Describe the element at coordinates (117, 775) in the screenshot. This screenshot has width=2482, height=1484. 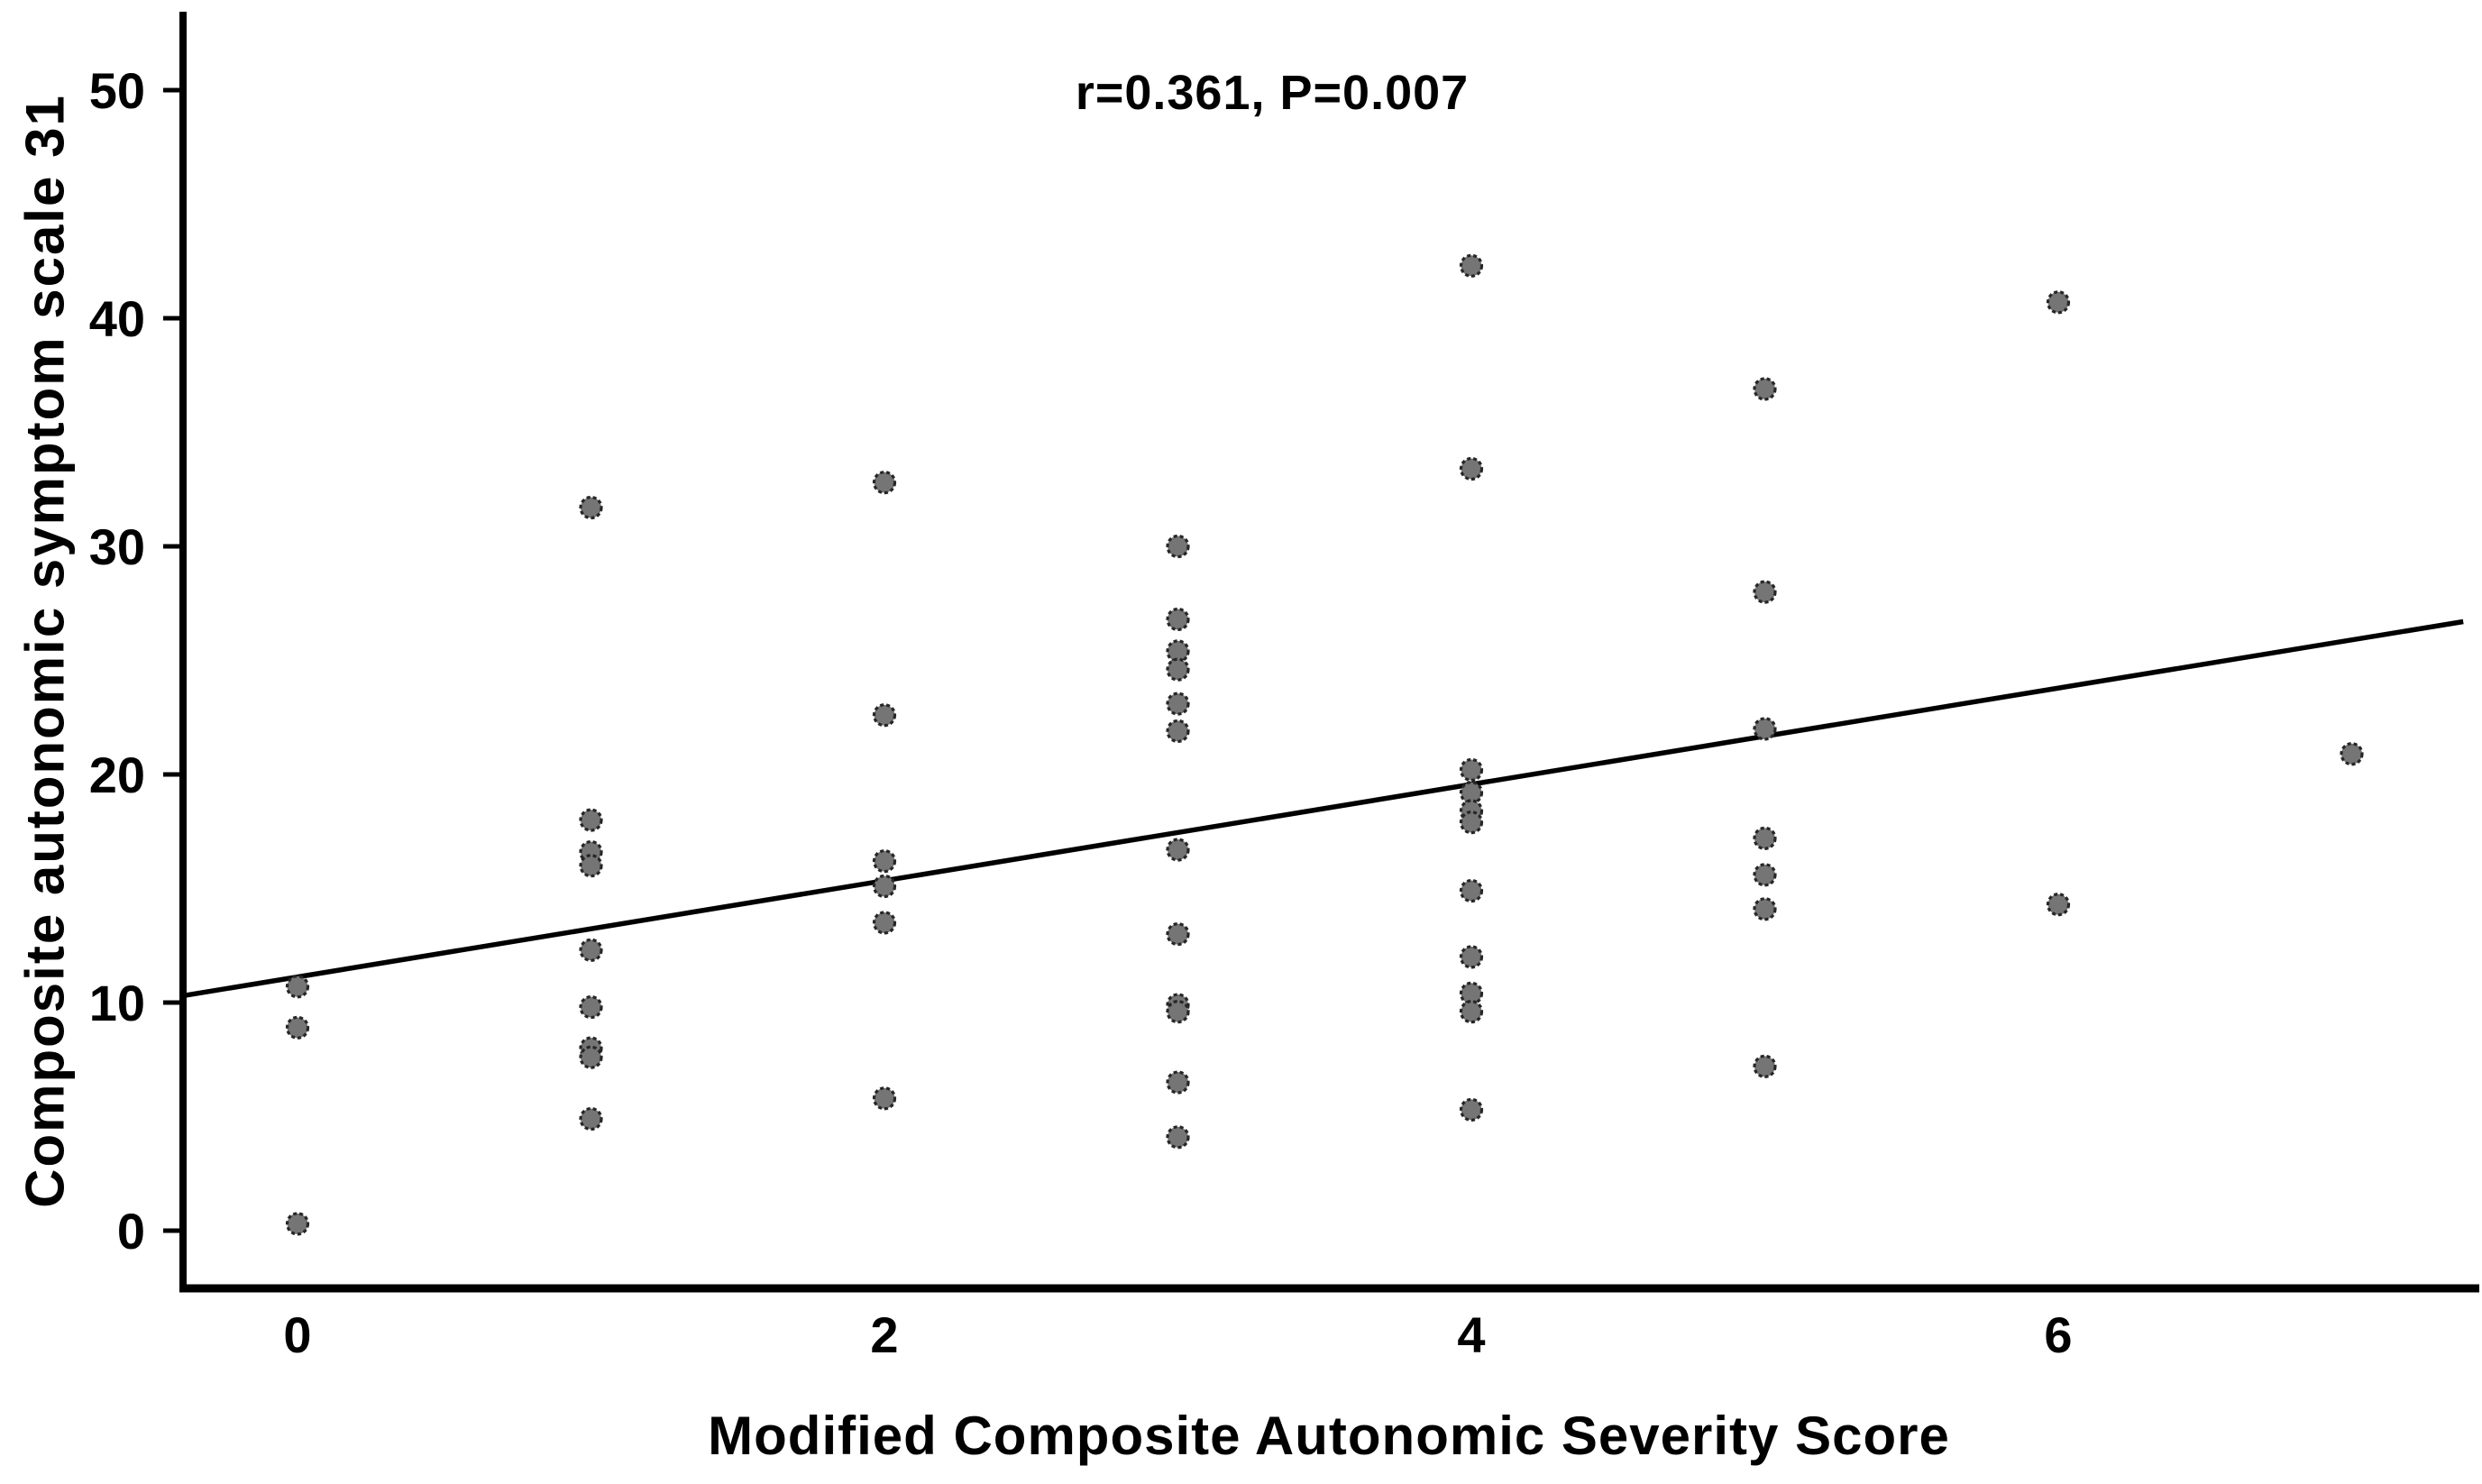
I see `y-tick-label: 20` at that location.